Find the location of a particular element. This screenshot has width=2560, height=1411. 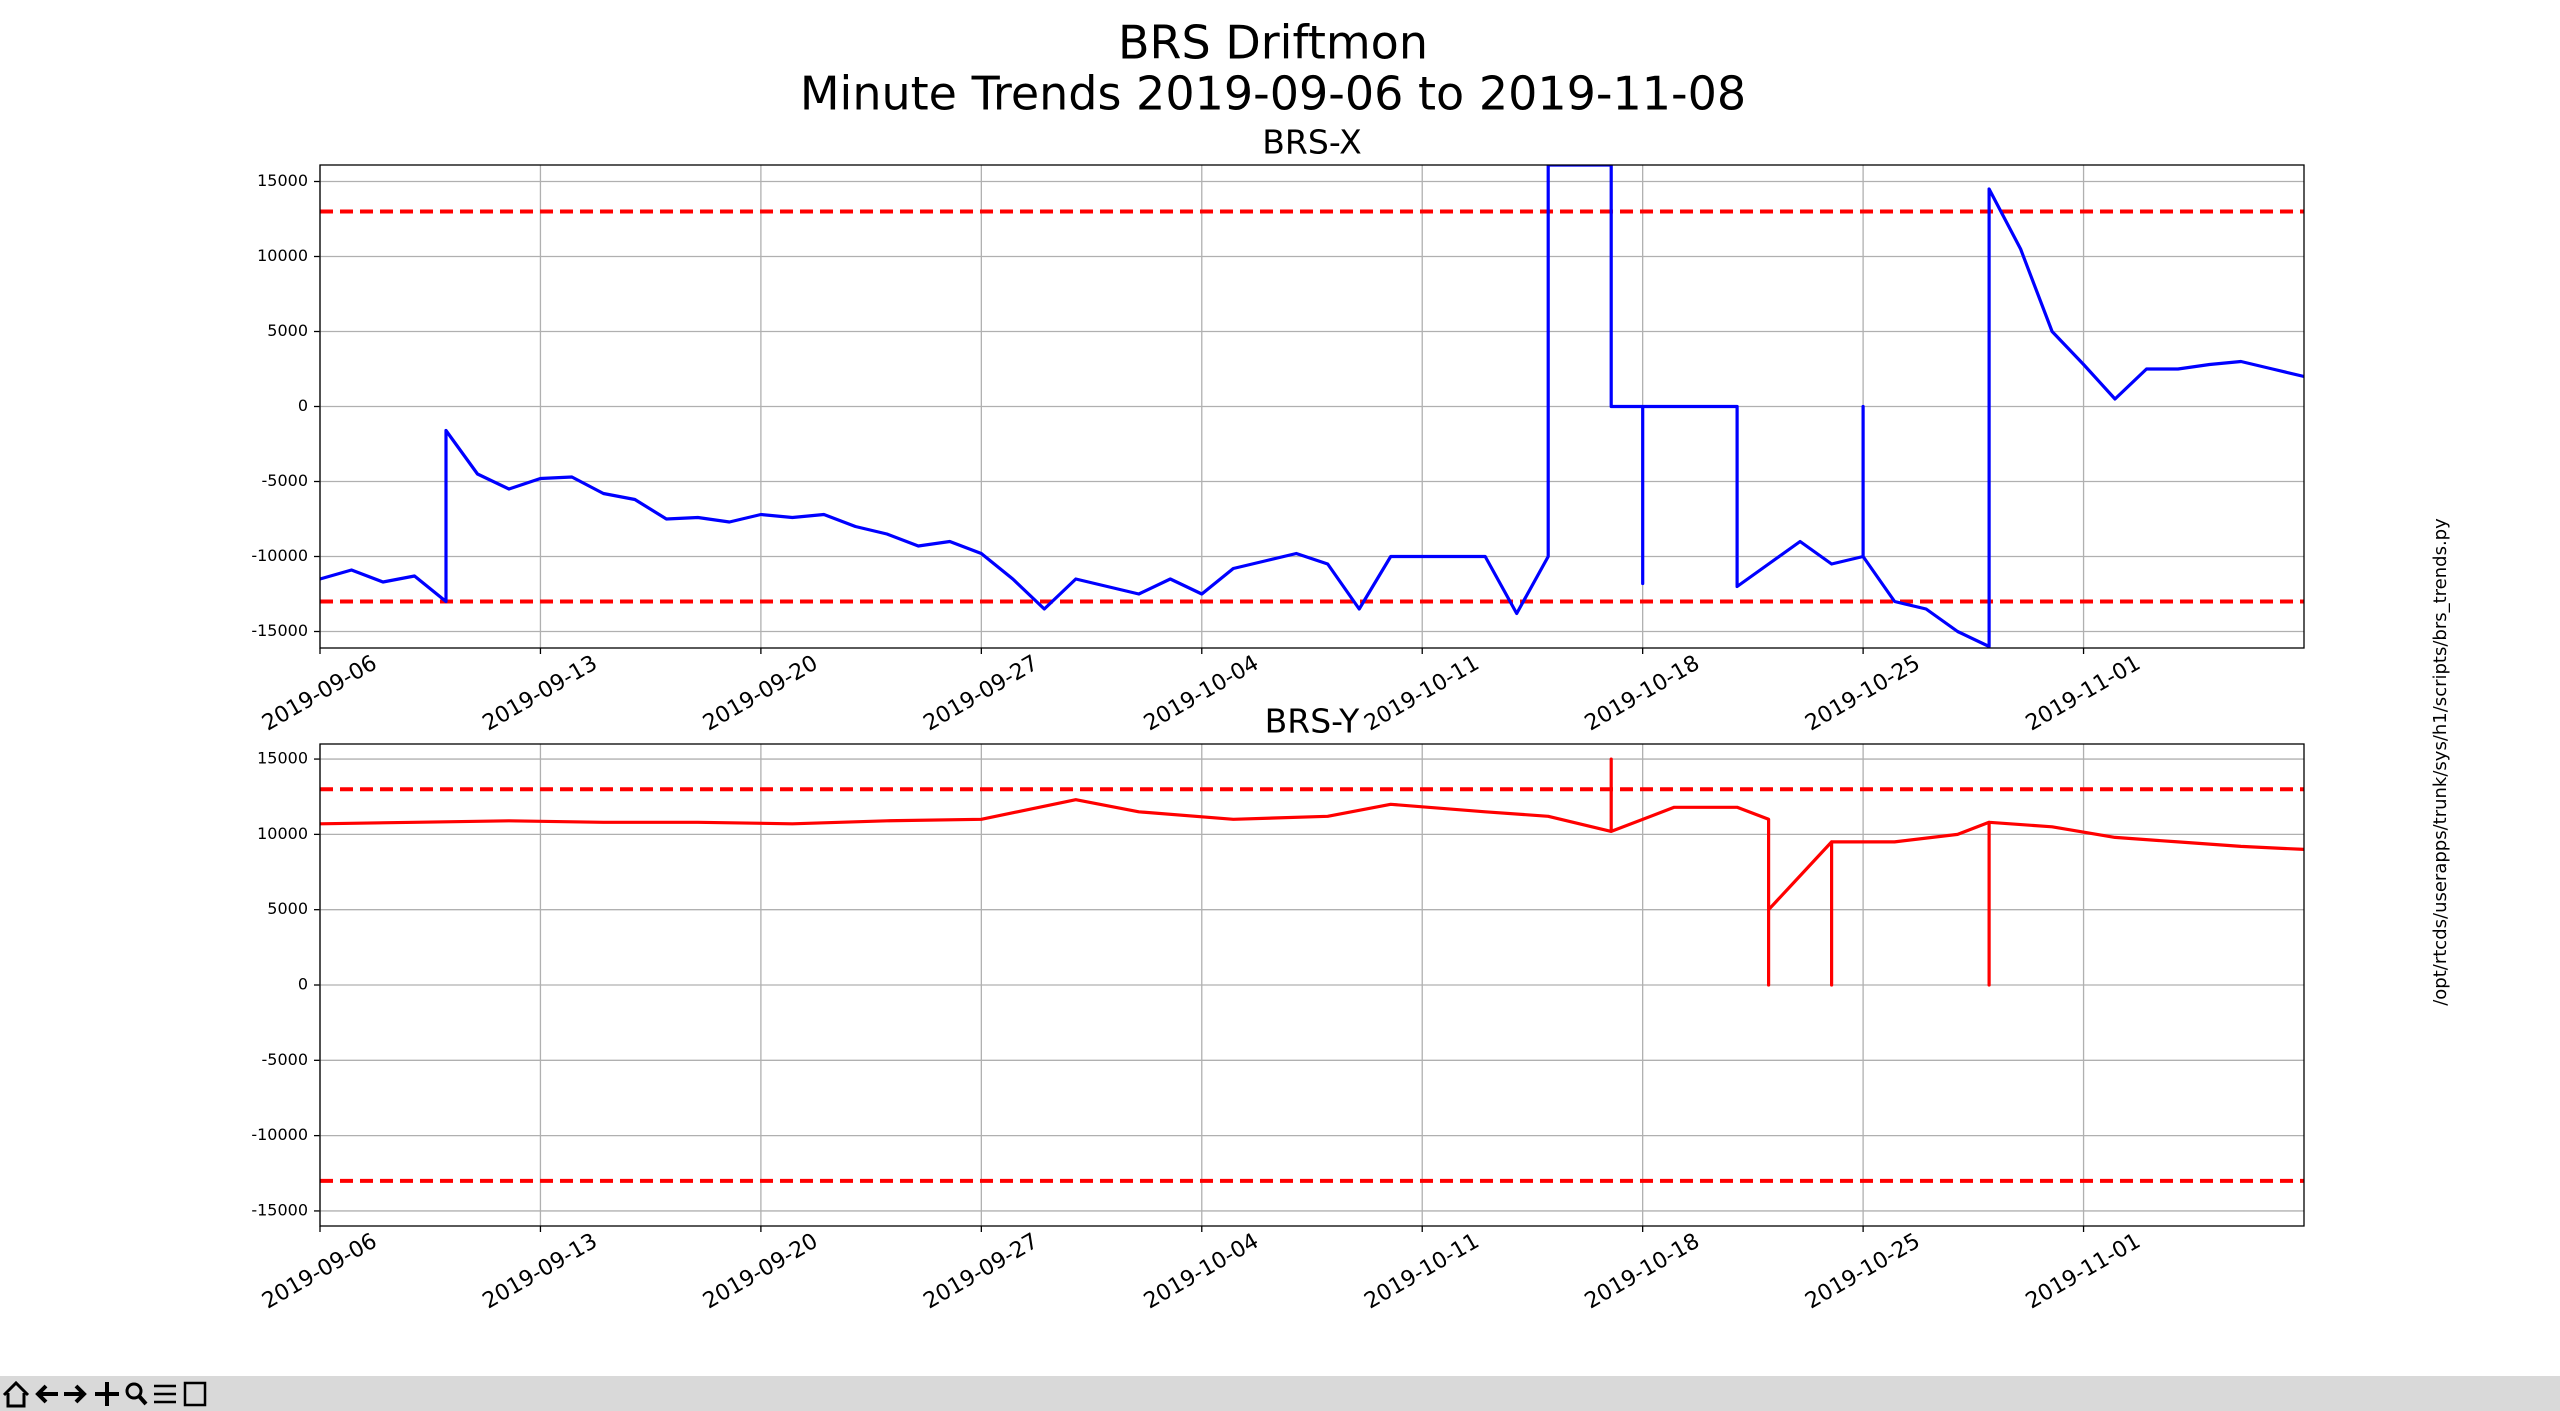

save-button is located at coordinates (195, 1394).